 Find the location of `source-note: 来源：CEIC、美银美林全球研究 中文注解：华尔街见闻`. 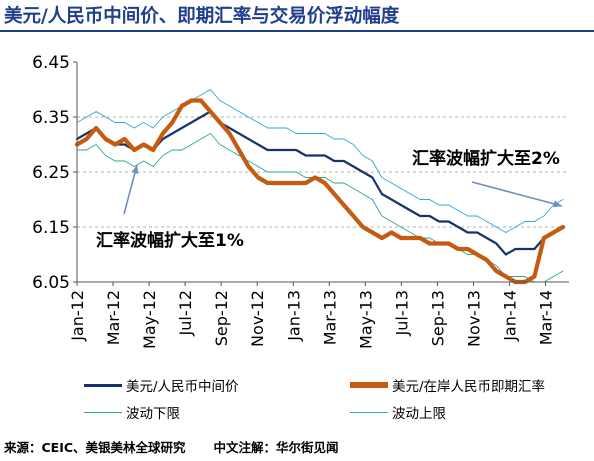

source-note: 来源：CEIC、美银美林全球研究 中文注解：华尔街见闻 is located at coordinates (185, 446).